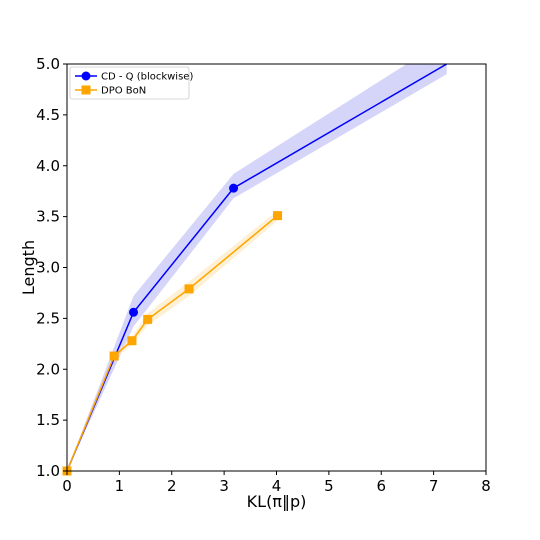 The height and width of the screenshot is (540, 540). Describe the element at coordinates (277, 486) in the screenshot. I see `x-tick-label: 4` at that location.